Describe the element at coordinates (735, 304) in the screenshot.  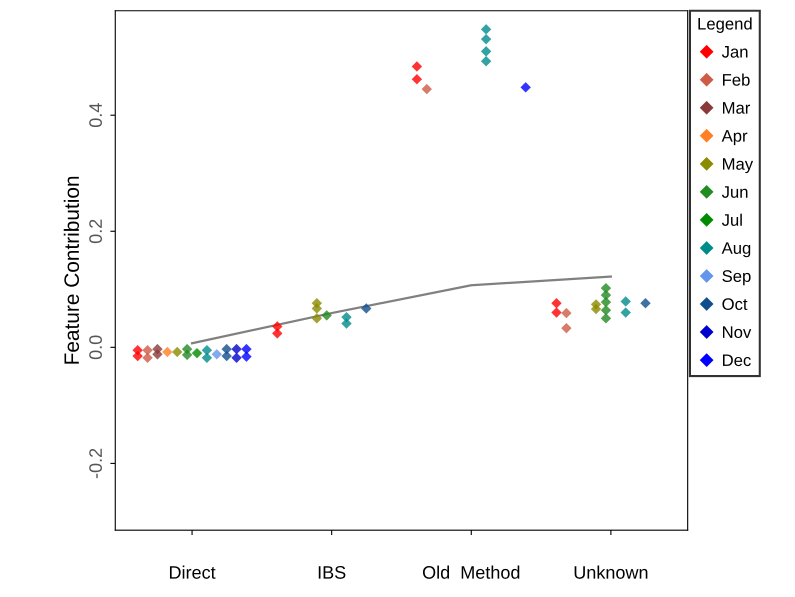
I see `legend-label: Oct` at that location.